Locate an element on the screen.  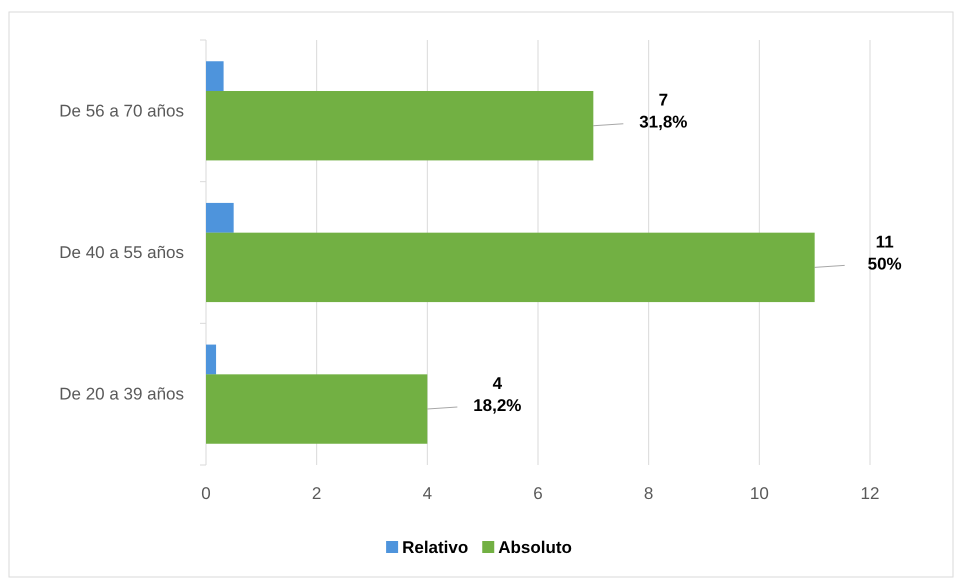
x-tick-label: 4 is located at coordinates (427, 494).